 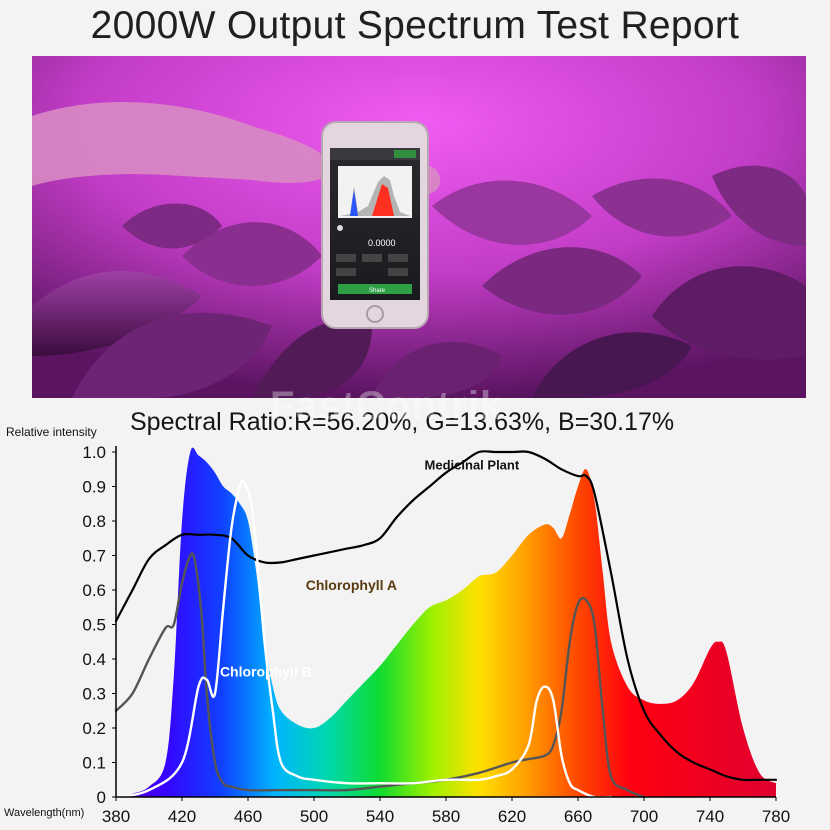 I want to click on x-tick-label: 460, so click(x=248, y=816).